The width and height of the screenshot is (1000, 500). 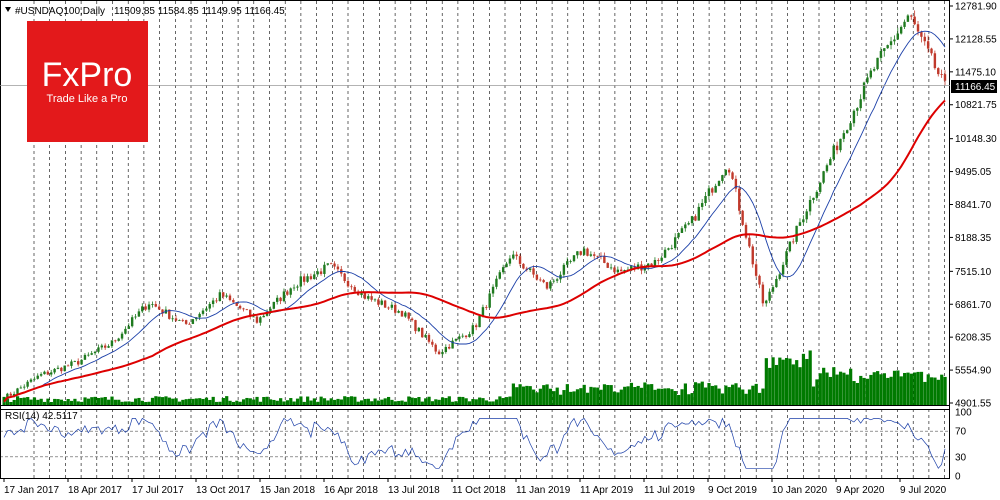 What do you see at coordinates (976, 39) in the screenshot?
I see `price-tick-label: 12128.55` at bounding box center [976, 39].